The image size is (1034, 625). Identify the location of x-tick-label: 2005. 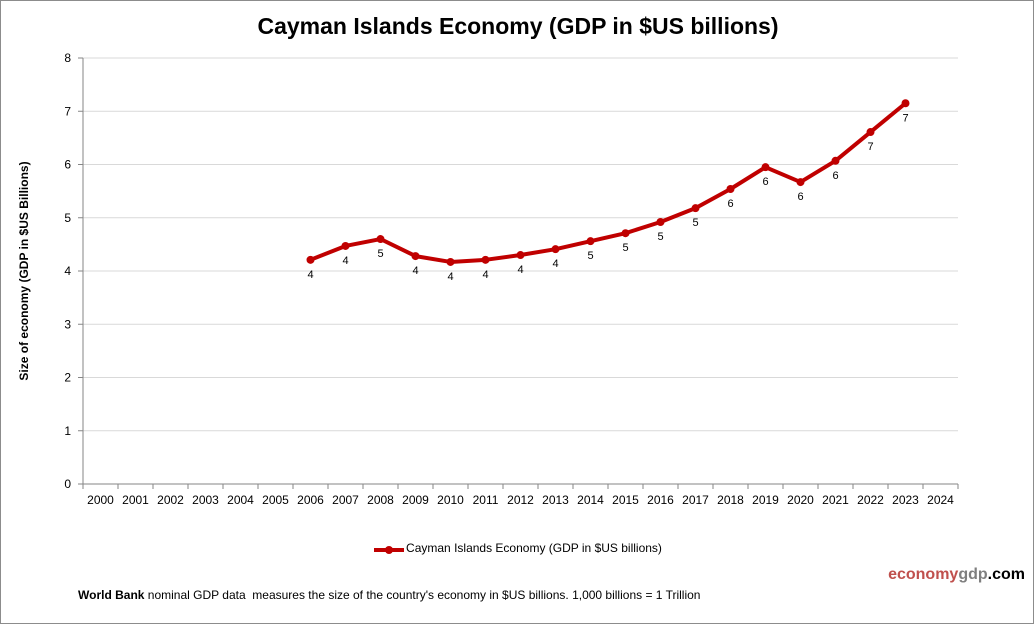
(275, 500).